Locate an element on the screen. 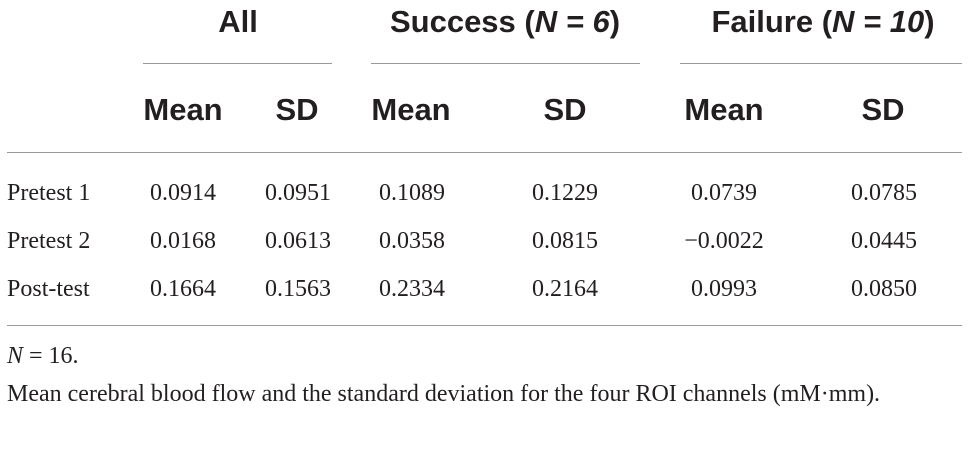 The height and width of the screenshot is (449, 968). footnote-n: N = 16. is located at coordinates (43, 356).